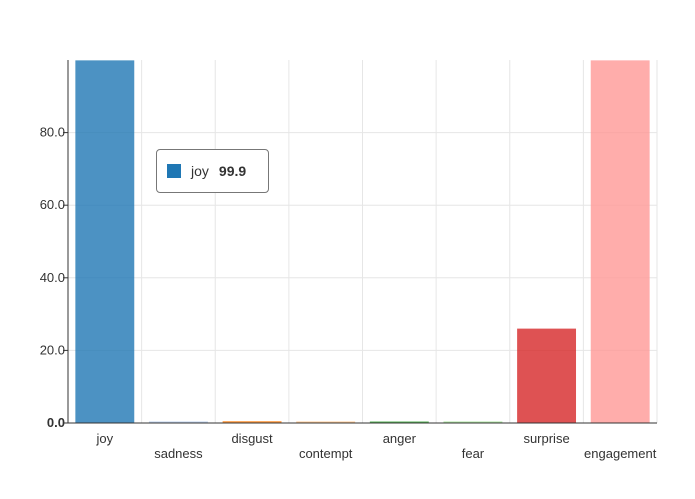 The height and width of the screenshot is (499, 695). Describe the element at coordinates (105, 438) in the screenshot. I see `x-tick-label: joy` at that location.